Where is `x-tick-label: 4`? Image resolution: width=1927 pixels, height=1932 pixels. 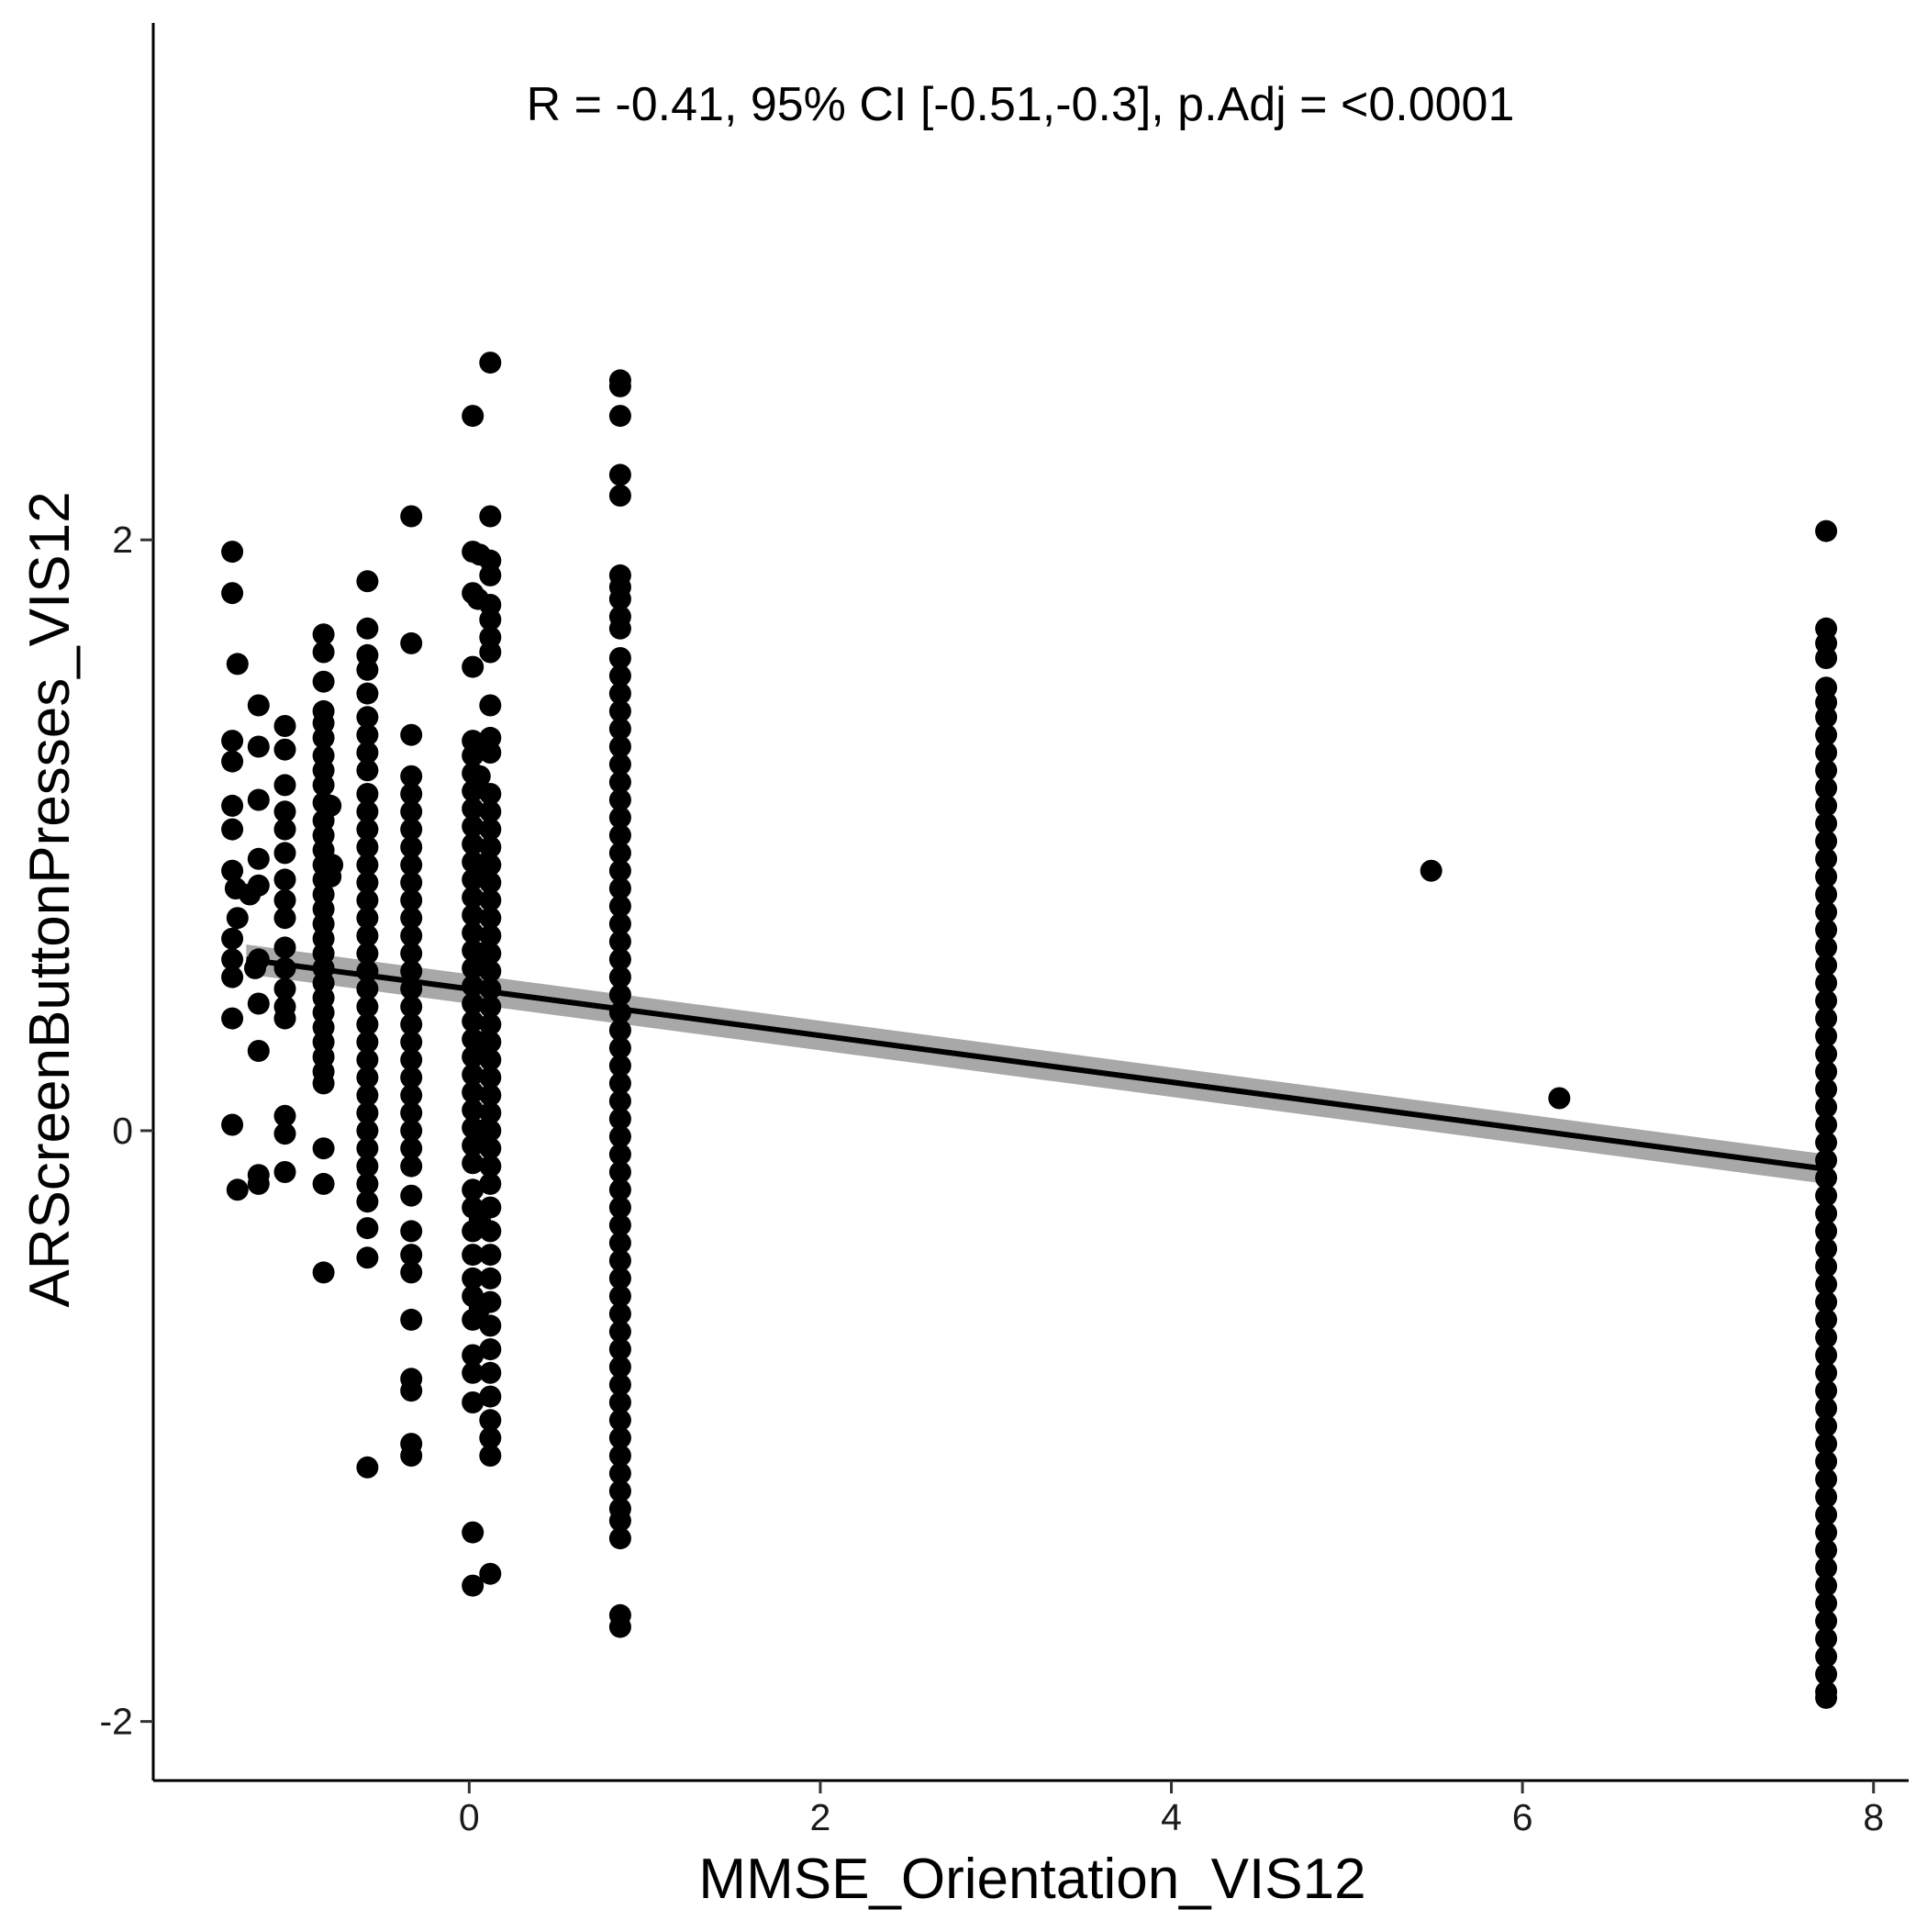
x-tick-label: 4 is located at coordinates (1171, 1817).